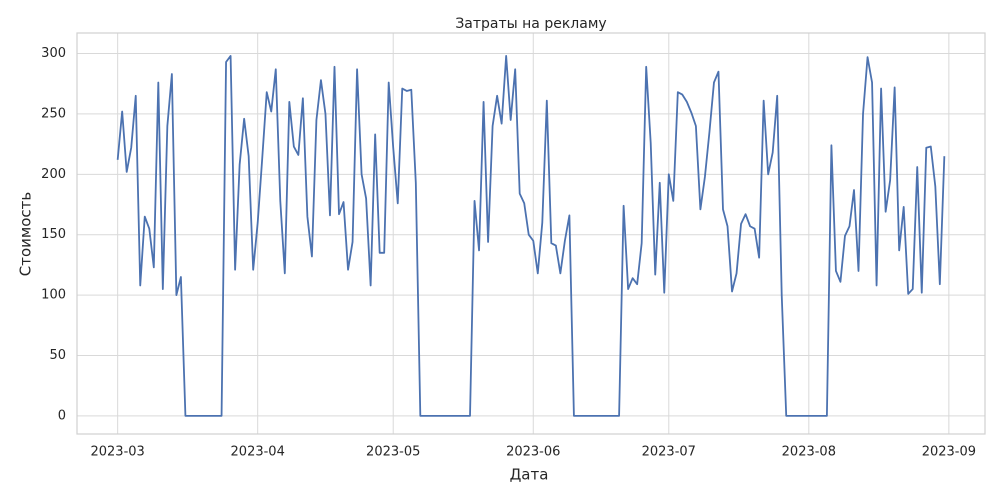 This screenshot has width=1000, height=500. Describe the element at coordinates (53, 295) in the screenshot. I see `y-tick-label: 100` at that location.